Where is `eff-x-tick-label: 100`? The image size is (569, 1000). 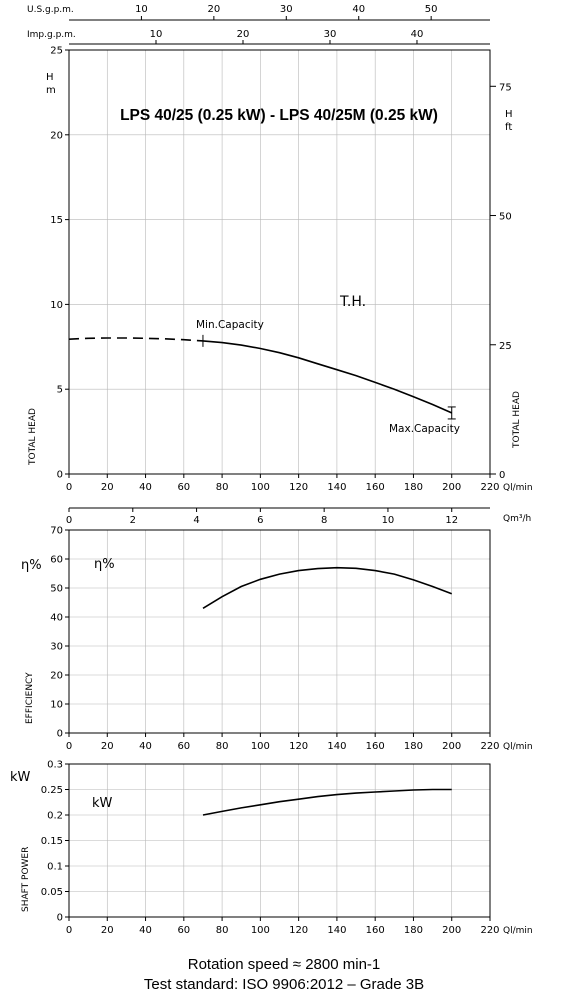
eff-x-tick-label: 100 is located at coordinates (260, 746).